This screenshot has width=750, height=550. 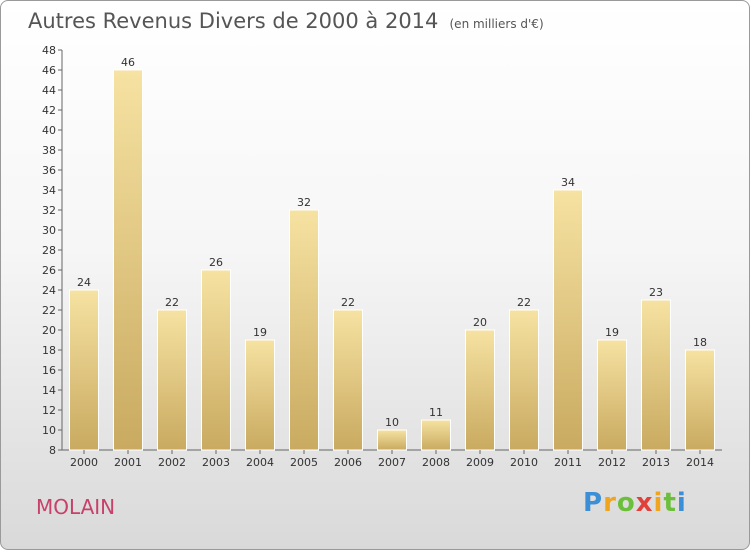 I want to click on y-tick-label: 8, so click(x=52, y=450).